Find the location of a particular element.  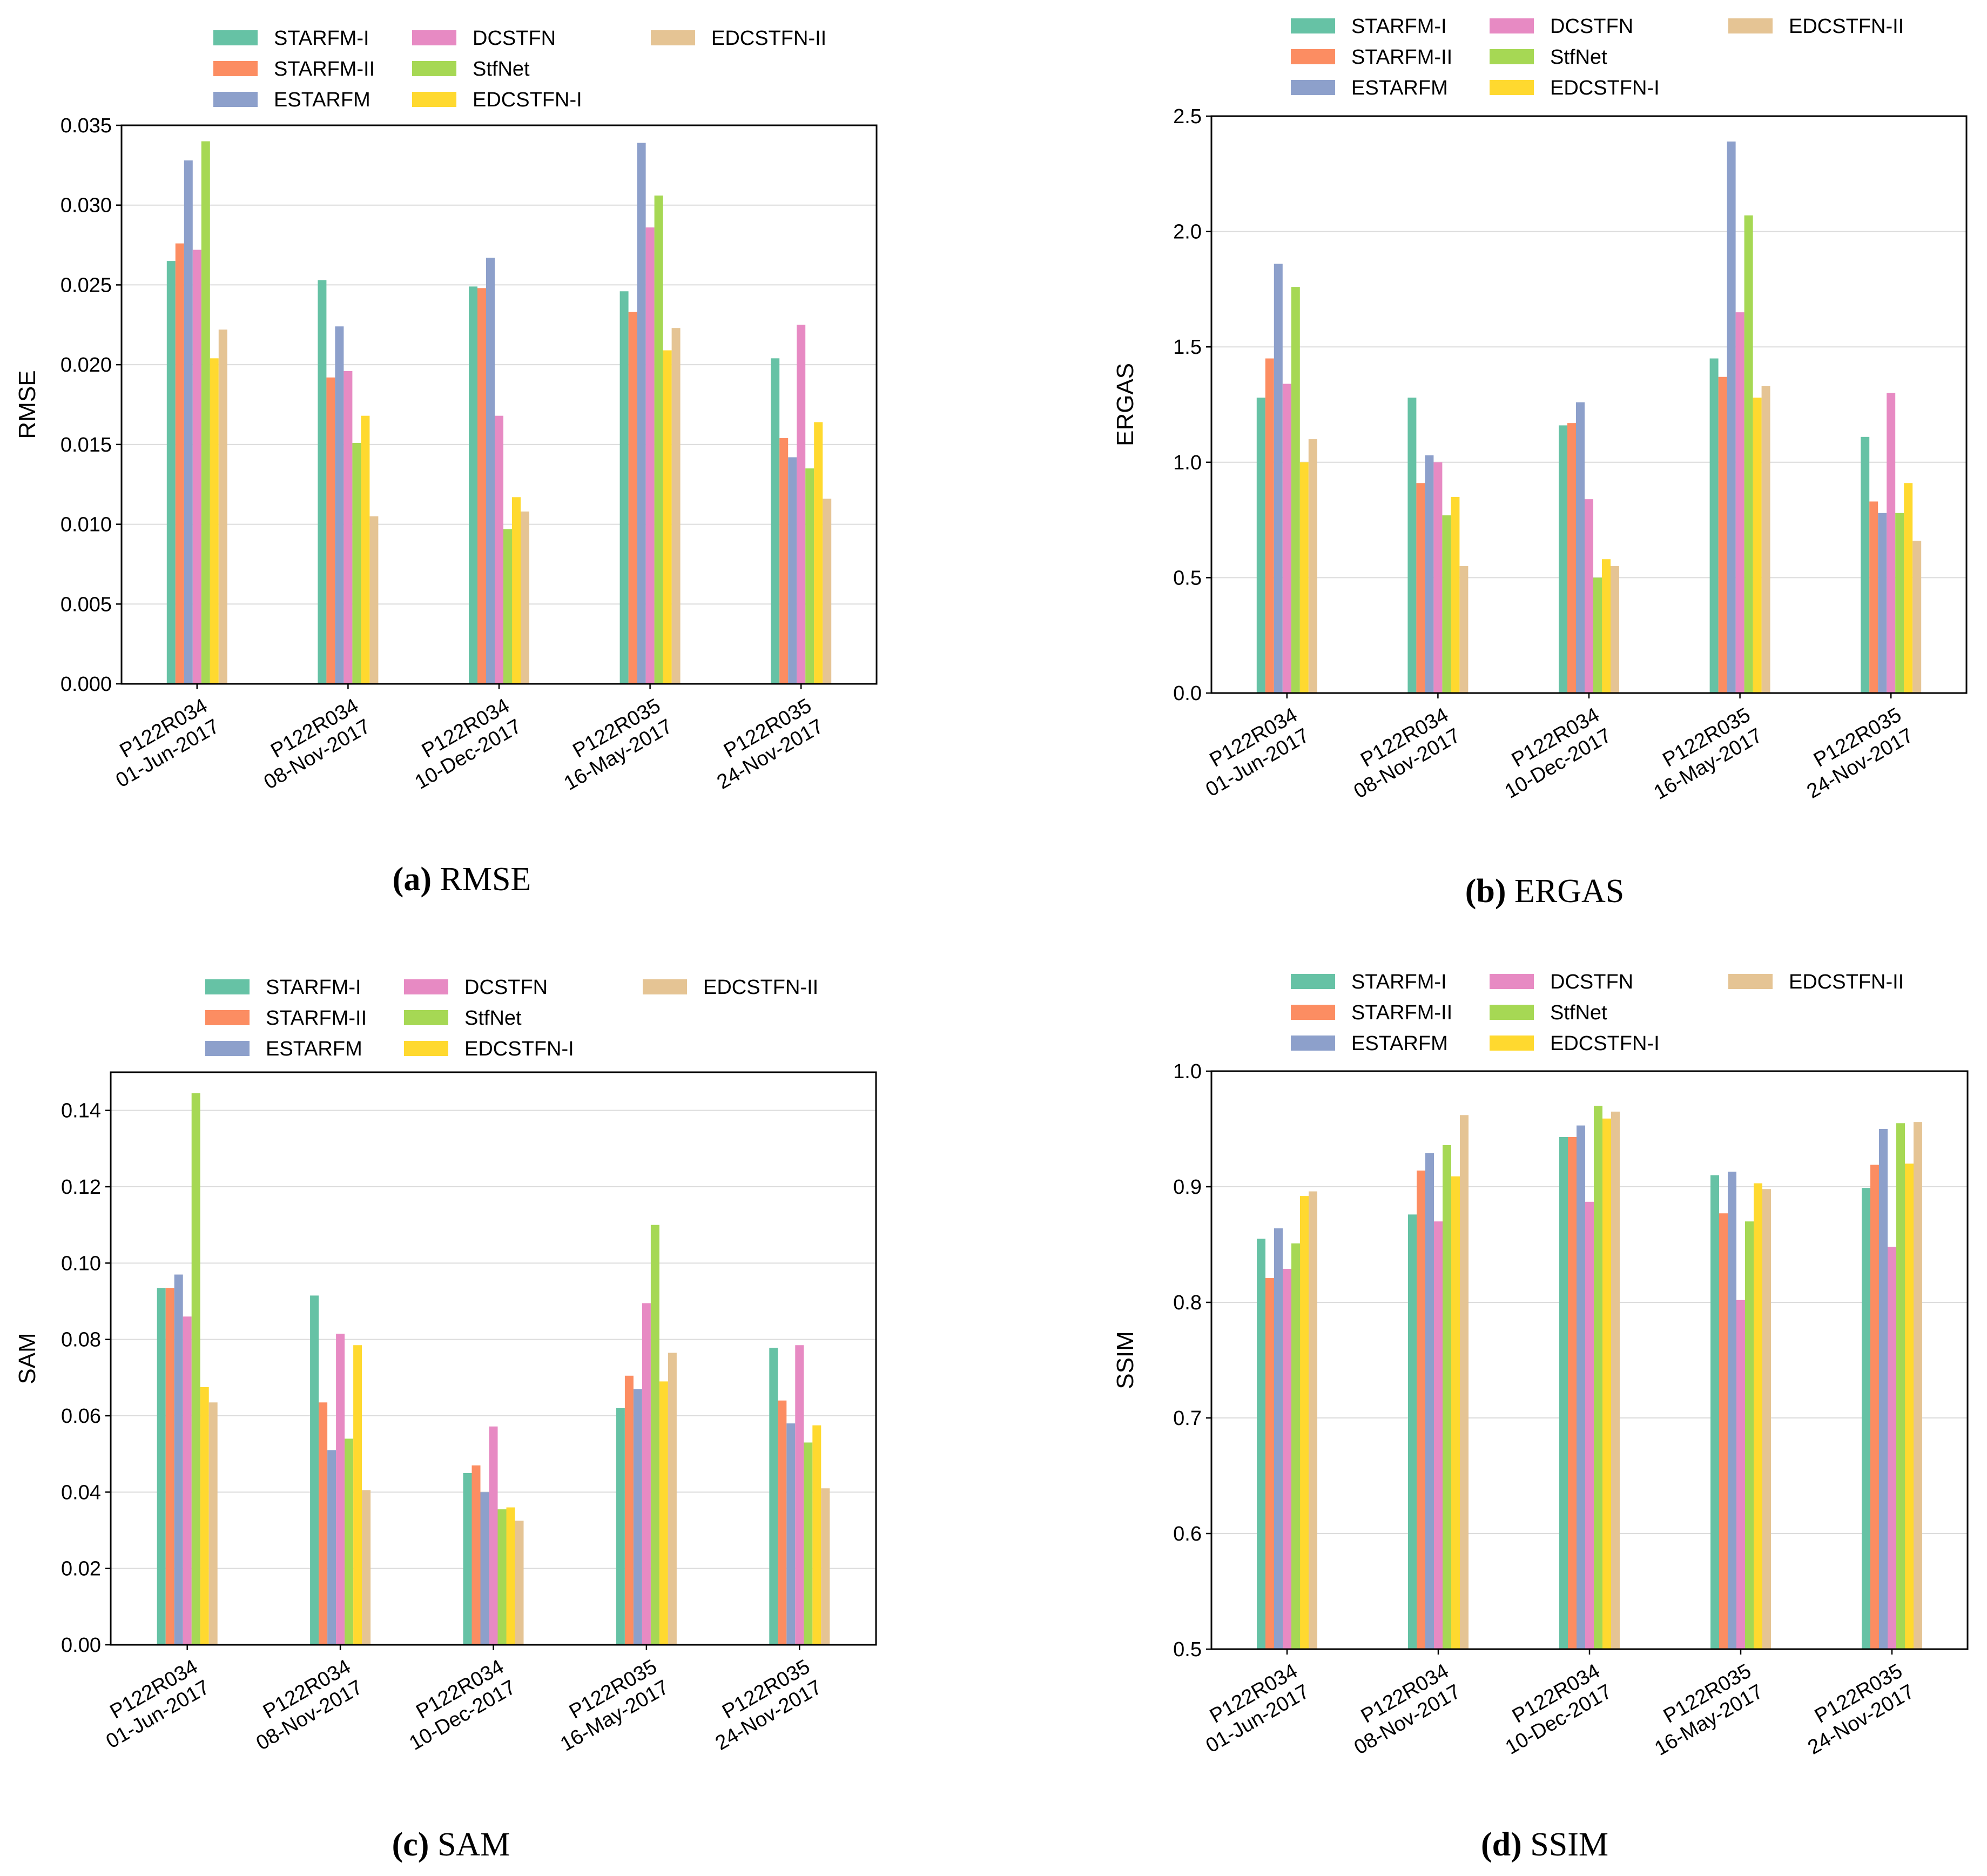

x-tick-label: P122R03408-Nov-2017 is located at coordinates (1401, 1709).